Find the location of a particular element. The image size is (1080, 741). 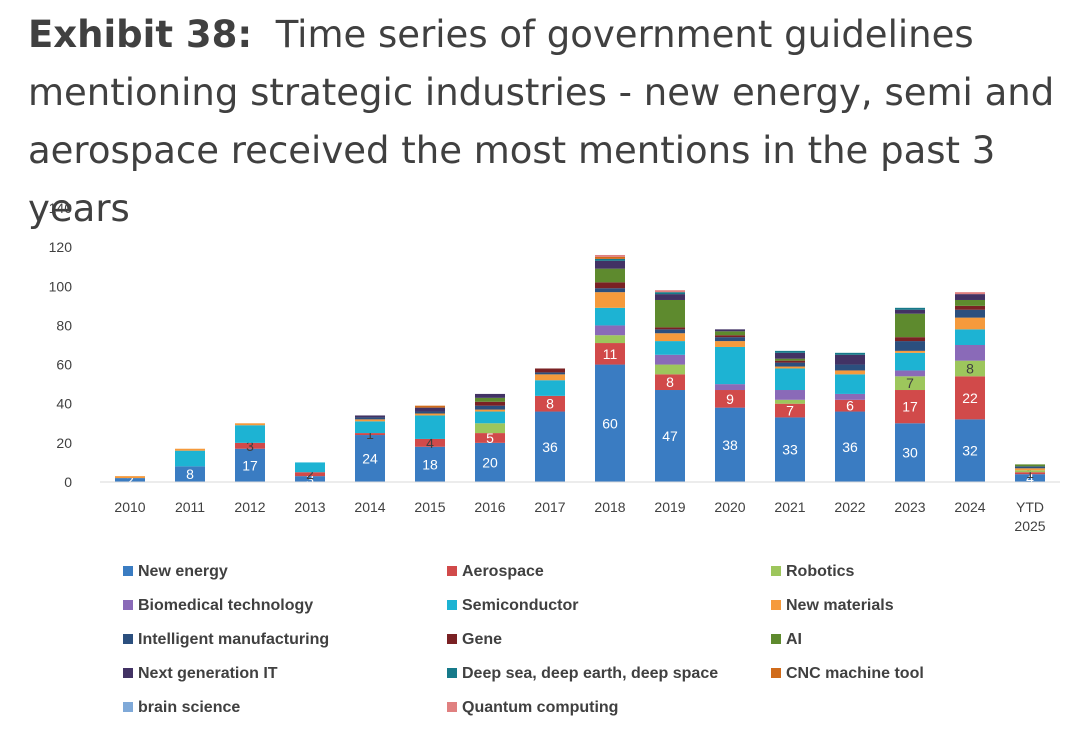

exhibit-number: Exhibit 38: is located at coordinates (140, 34).